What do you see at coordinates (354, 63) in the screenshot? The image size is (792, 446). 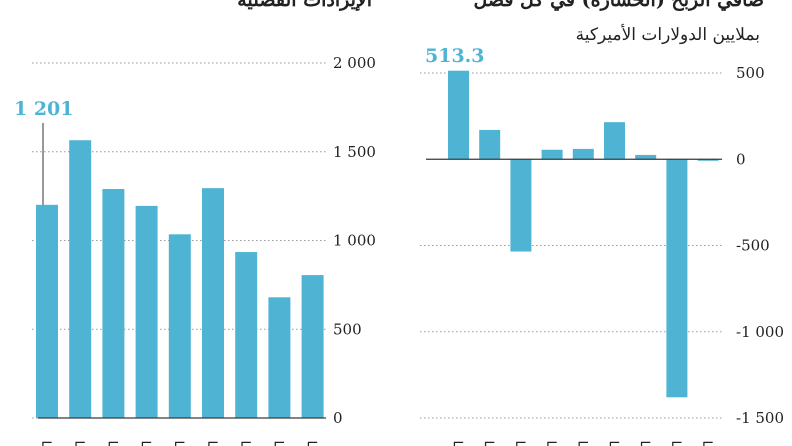 I see `revenue-y-tick-label: 2 000` at bounding box center [354, 63].